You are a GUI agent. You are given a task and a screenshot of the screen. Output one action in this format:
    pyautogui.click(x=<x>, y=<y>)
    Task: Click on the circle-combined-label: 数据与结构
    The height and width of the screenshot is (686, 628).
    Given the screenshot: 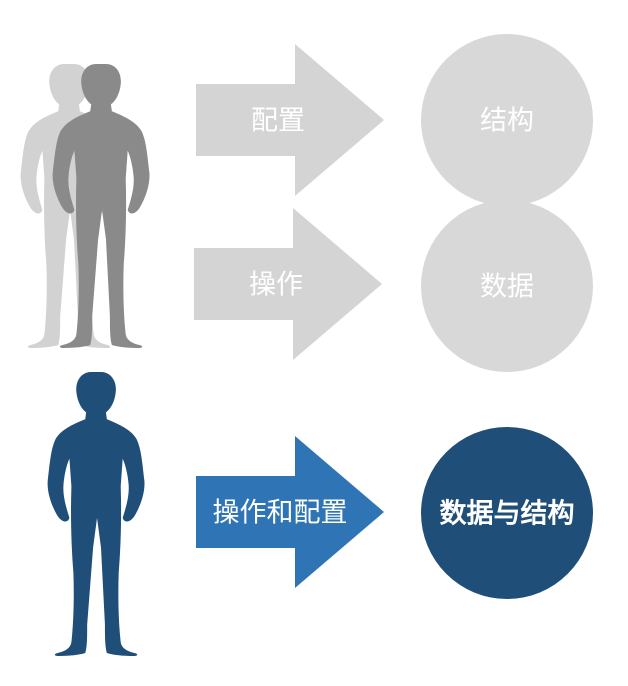 What is the action you would take?
    pyautogui.click(x=507, y=514)
    